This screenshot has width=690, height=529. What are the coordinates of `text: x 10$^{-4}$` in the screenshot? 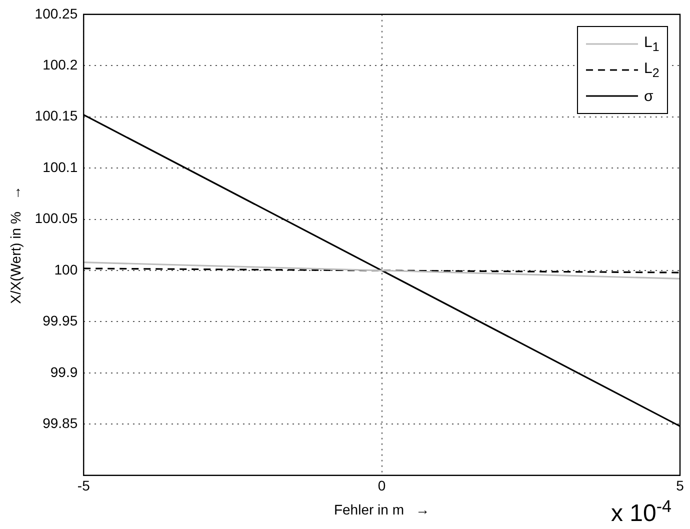 It's located at (641, 512).